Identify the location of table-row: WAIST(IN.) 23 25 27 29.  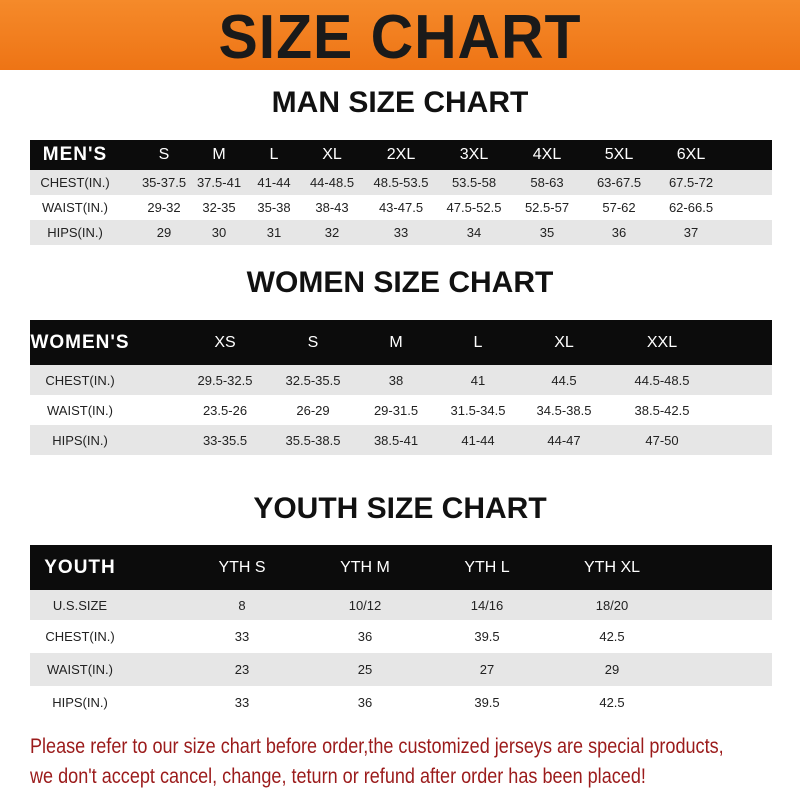
(401, 669).